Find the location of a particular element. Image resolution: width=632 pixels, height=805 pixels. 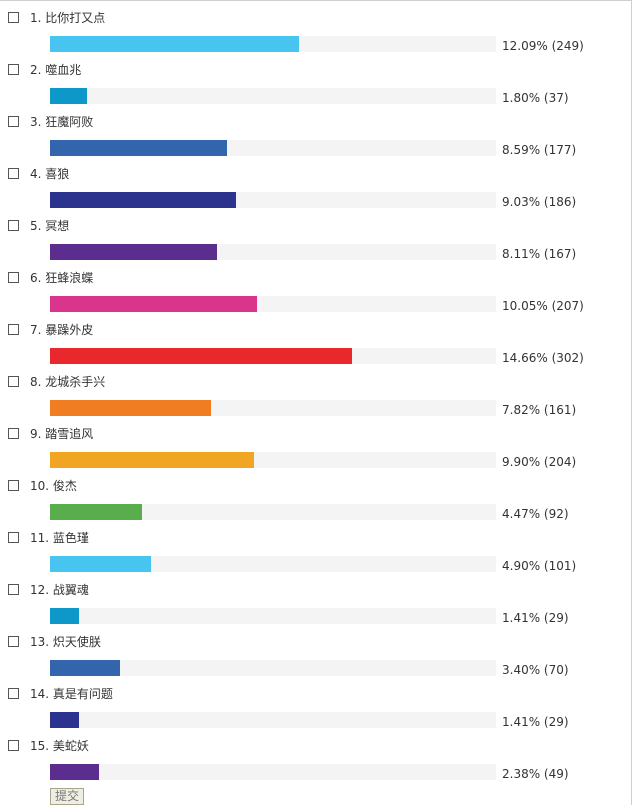

result-value: 14.66% (302) is located at coordinates (543, 358).